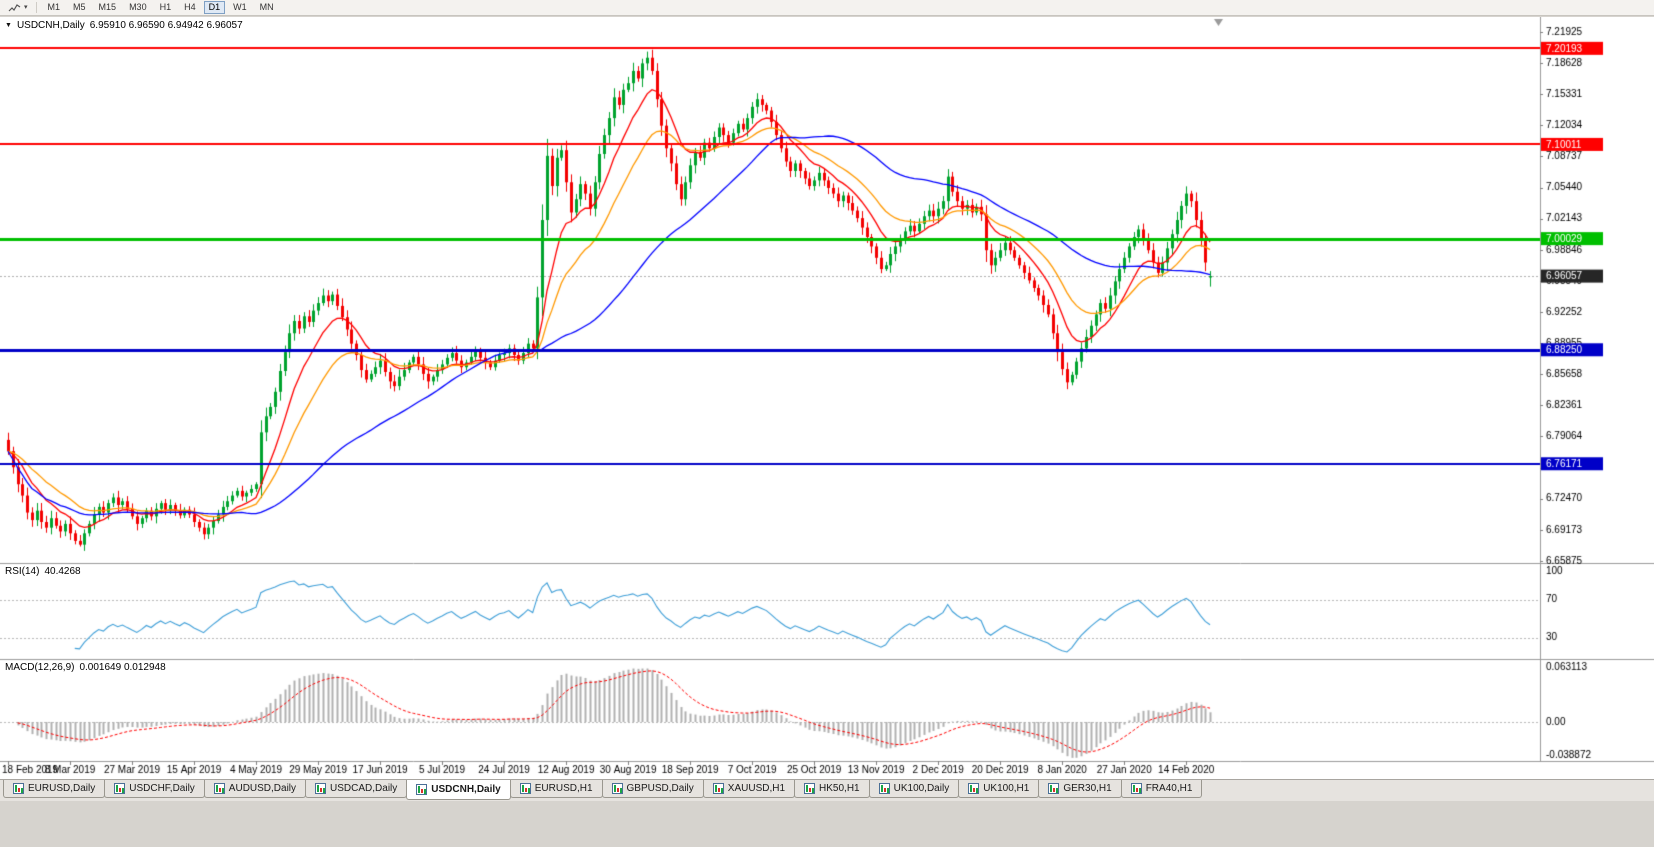 The height and width of the screenshot is (847, 1654). I want to click on timeframe-button-mn: MN, so click(267, 7).